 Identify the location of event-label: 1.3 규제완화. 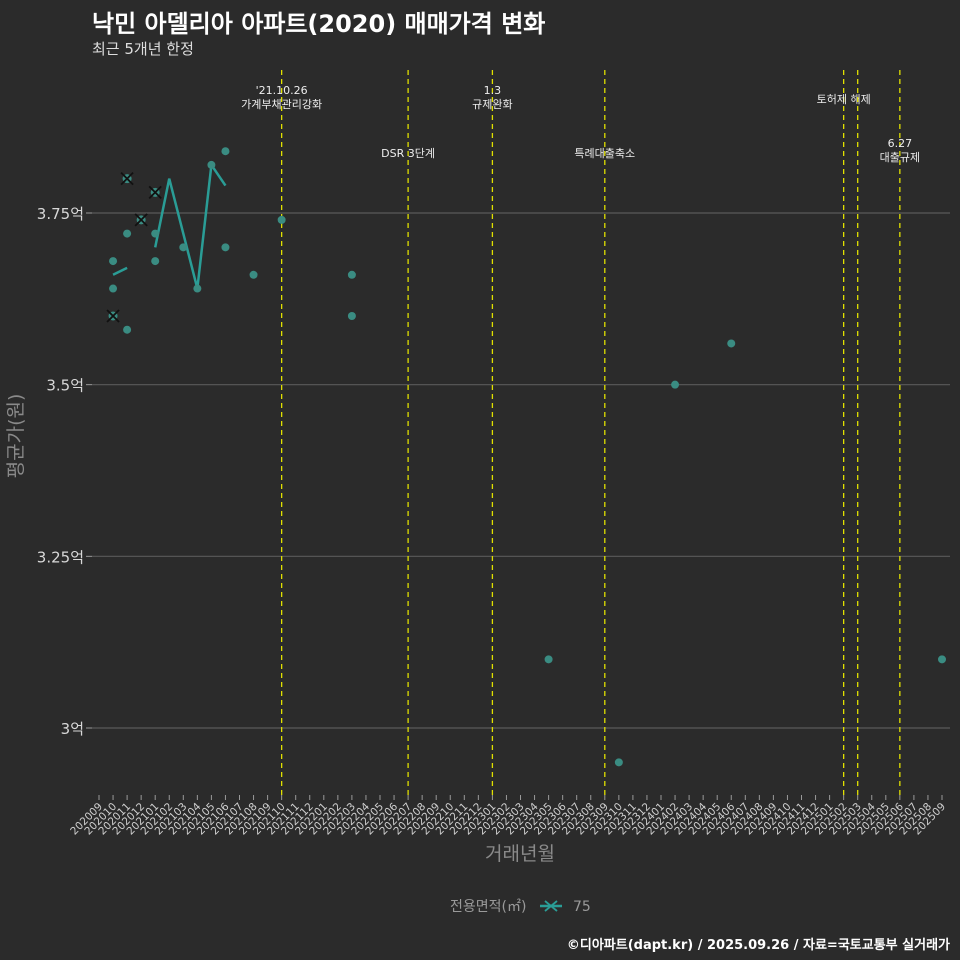
(492, 97).